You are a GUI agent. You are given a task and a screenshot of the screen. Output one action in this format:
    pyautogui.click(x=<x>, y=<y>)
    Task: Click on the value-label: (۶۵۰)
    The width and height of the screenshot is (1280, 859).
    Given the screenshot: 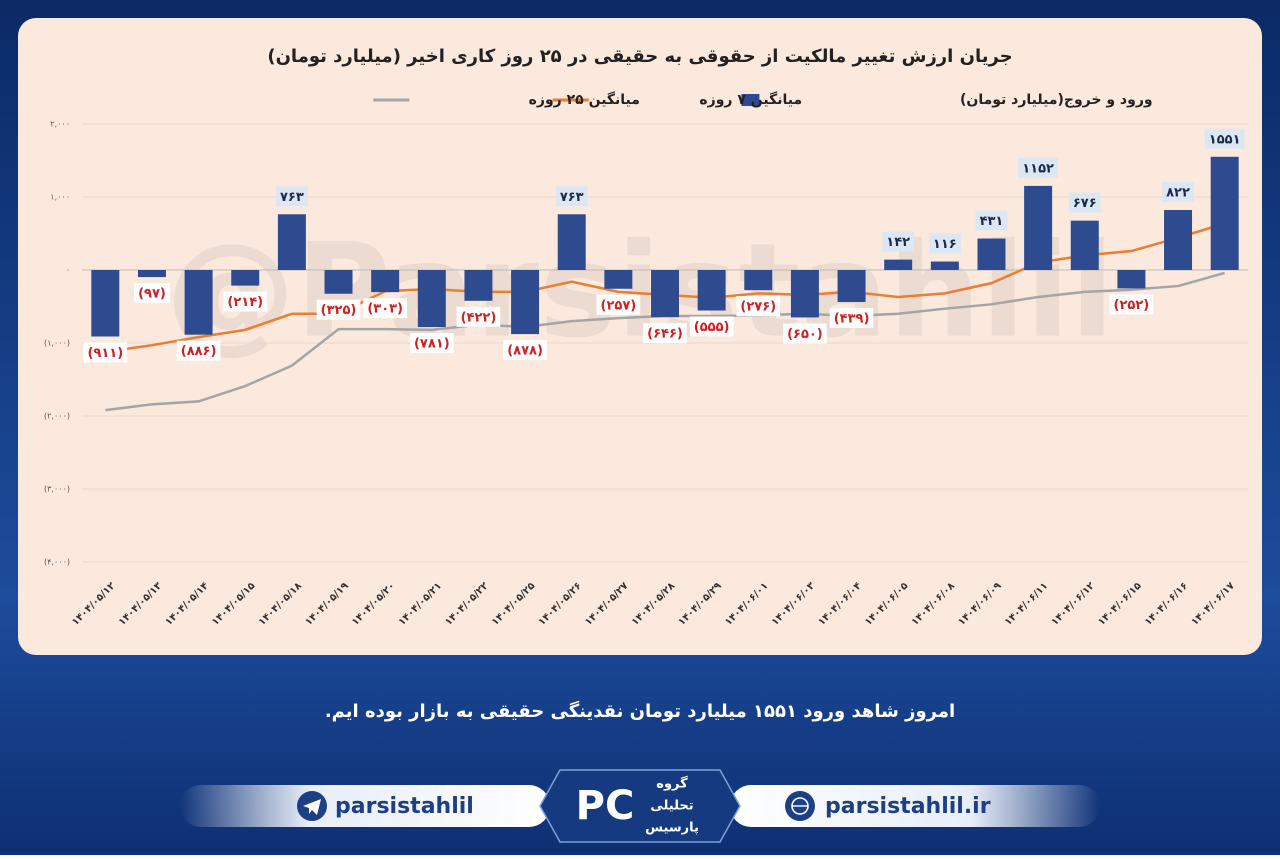 What is the action you would take?
    pyautogui.click(x=805, y=334)
    